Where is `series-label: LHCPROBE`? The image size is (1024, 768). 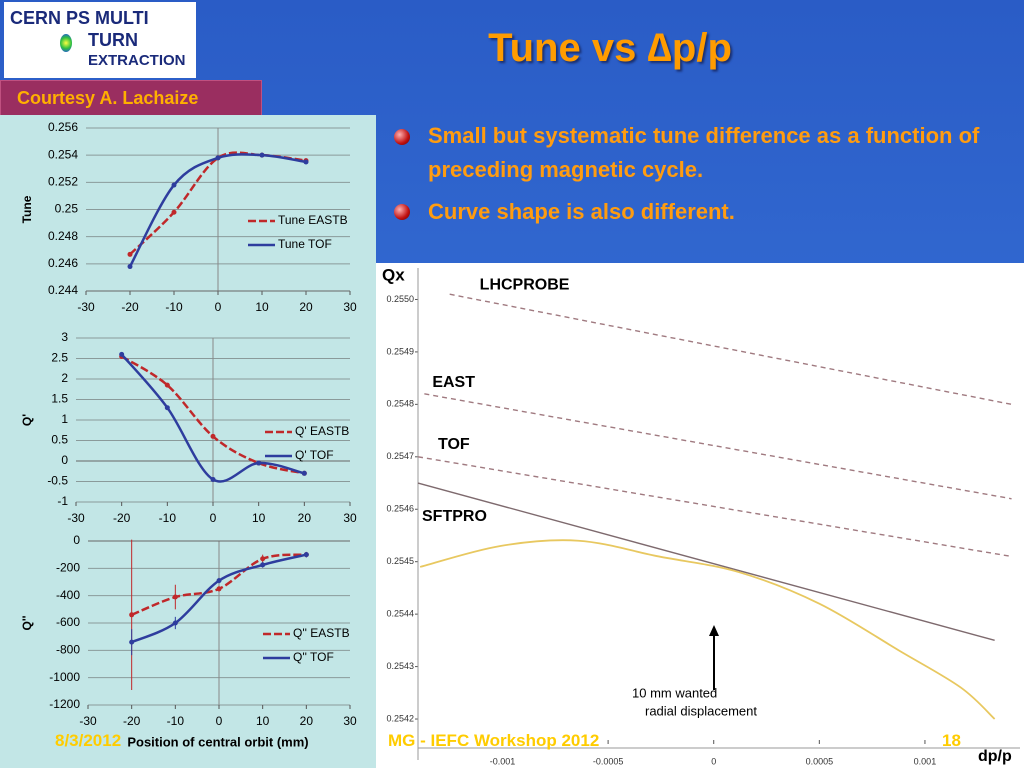
series-label: LHCPROBE is located at coordinates (525, 284).